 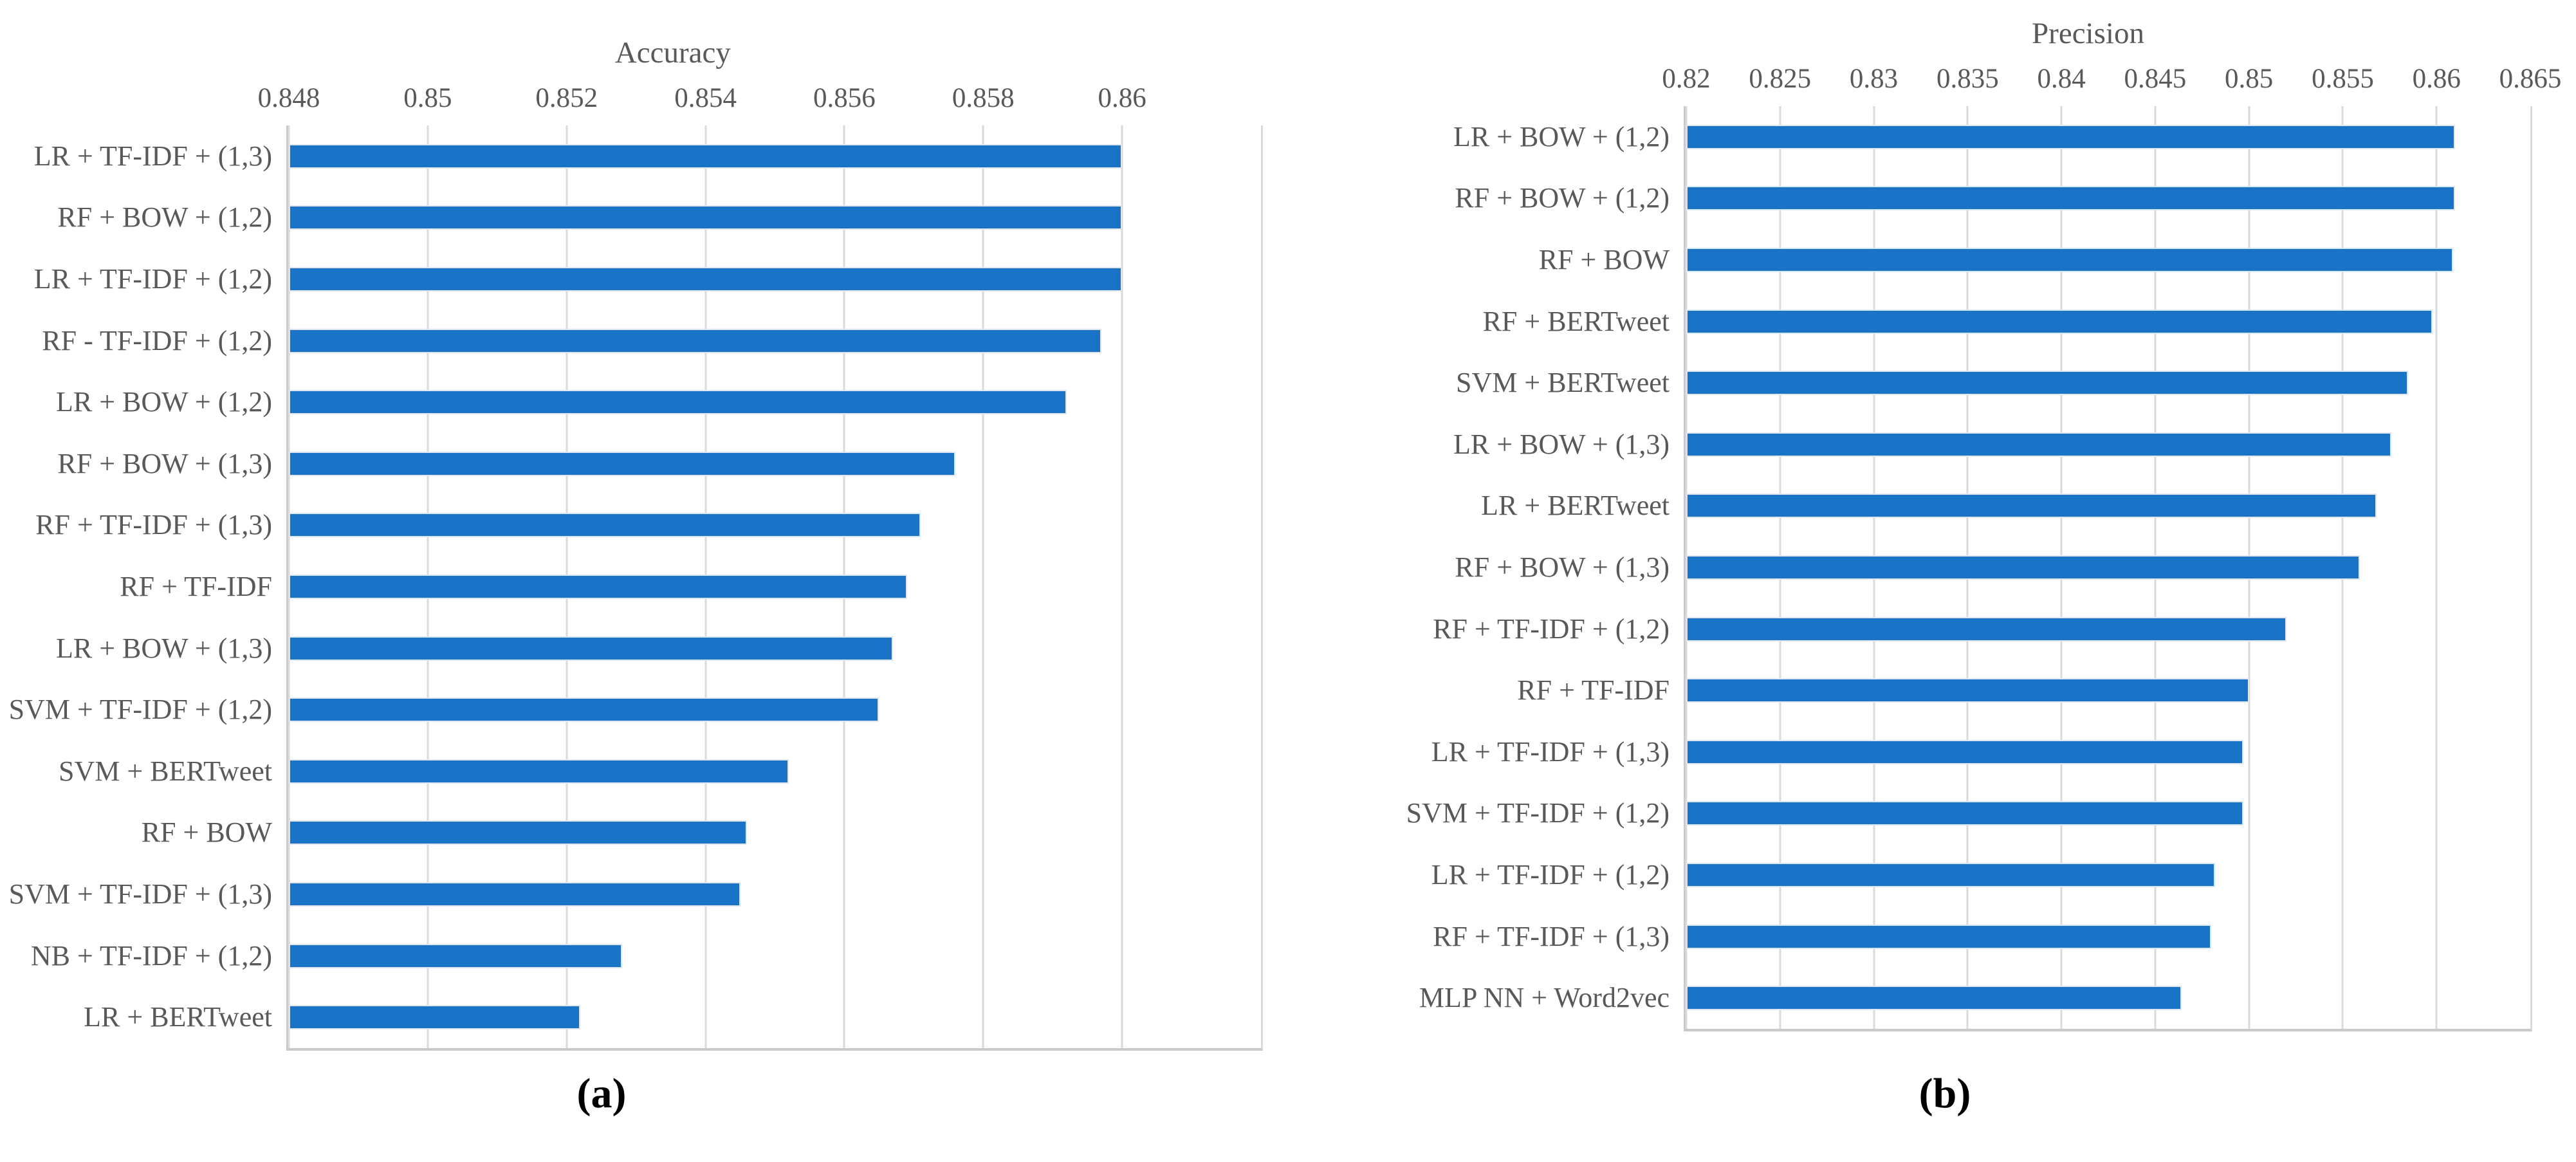 I want to click on caption-a: (a), so click(x=601, y=1093).